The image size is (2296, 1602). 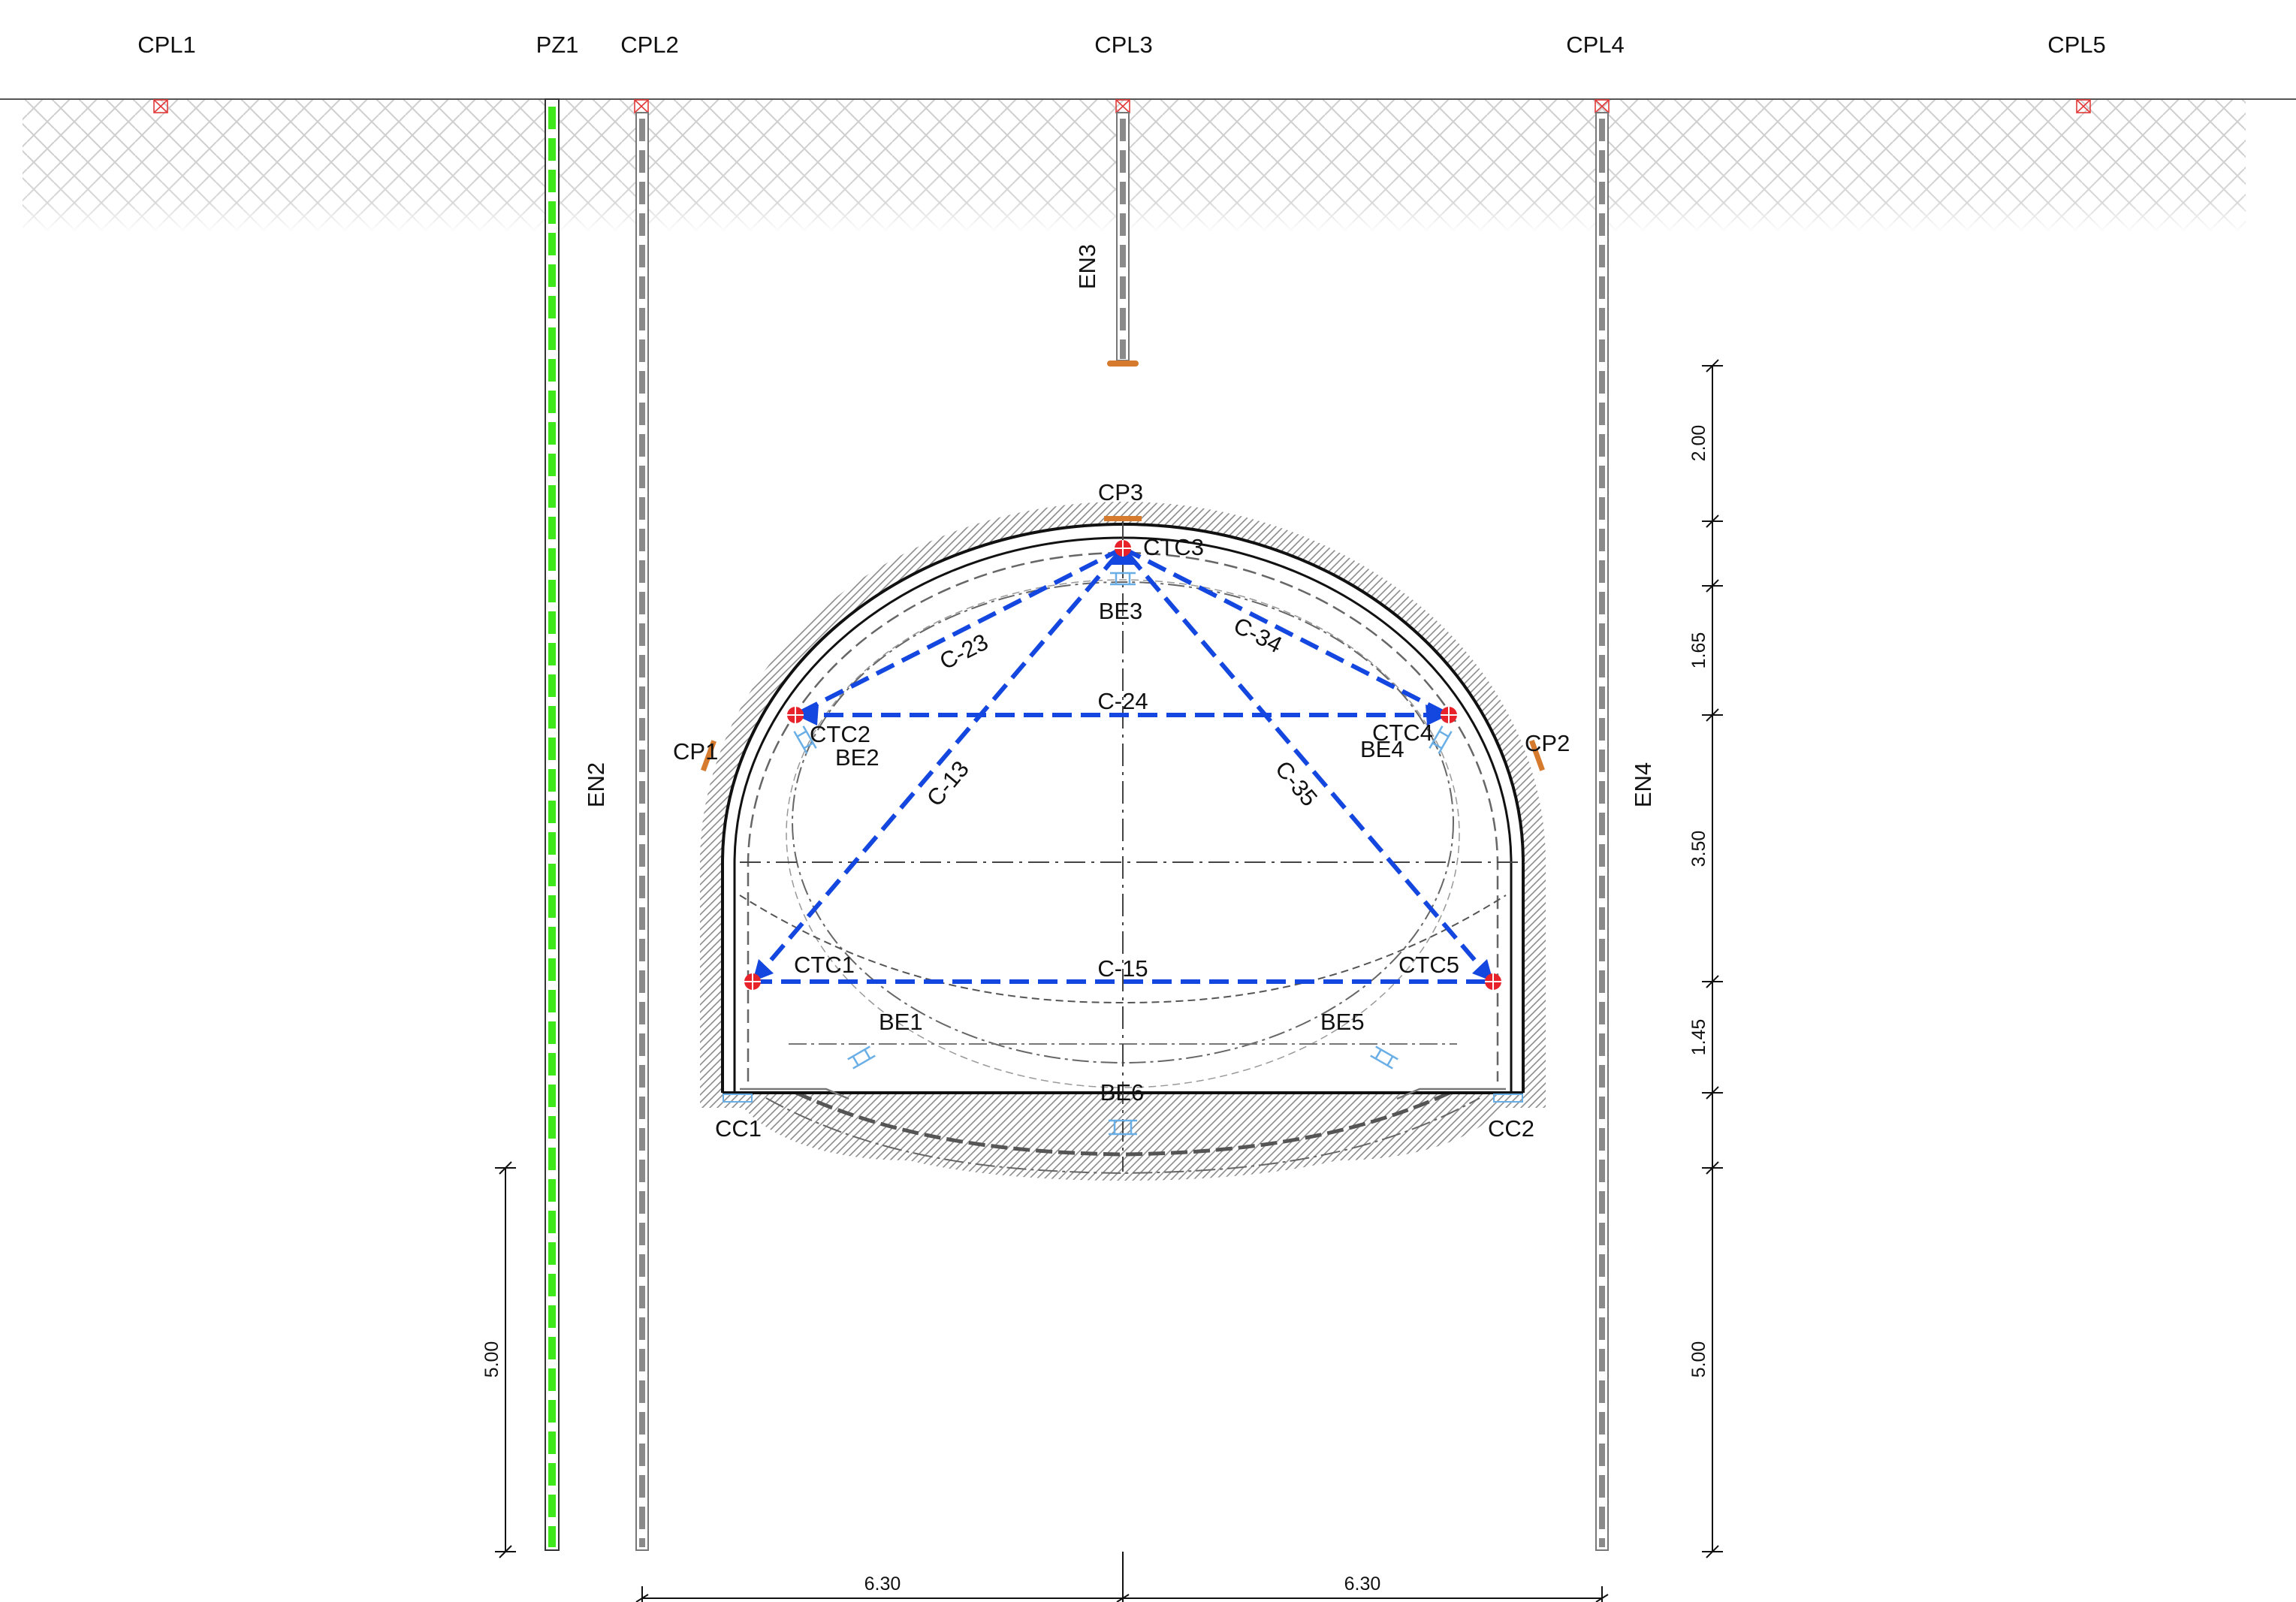 I want to click on invert-line, so click(x=1123, y=1124).